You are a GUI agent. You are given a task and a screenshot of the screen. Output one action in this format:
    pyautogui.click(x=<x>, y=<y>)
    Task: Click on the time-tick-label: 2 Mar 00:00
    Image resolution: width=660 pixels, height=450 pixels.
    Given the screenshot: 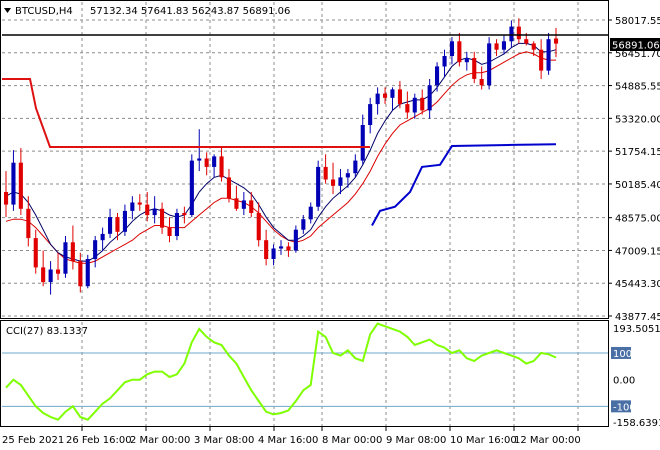 What is the action you would take?
    pyautogui.click(x=160, y=440)
    